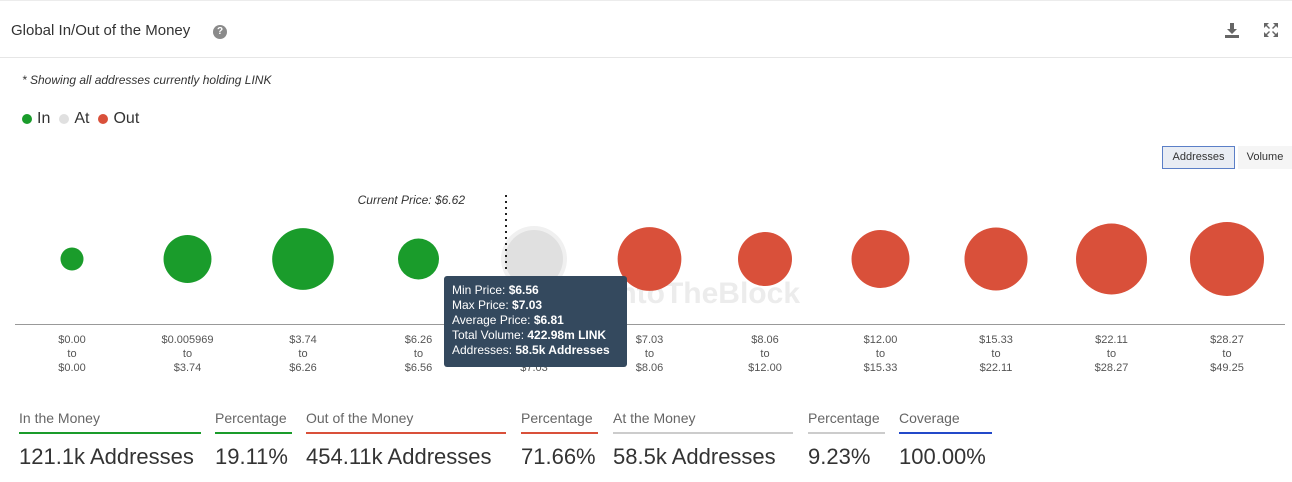  What do you see at coordinates (399, 456) in the screenshot?
I see `stat-value: 454.11k Addresses` at bounding box center [399, 456].